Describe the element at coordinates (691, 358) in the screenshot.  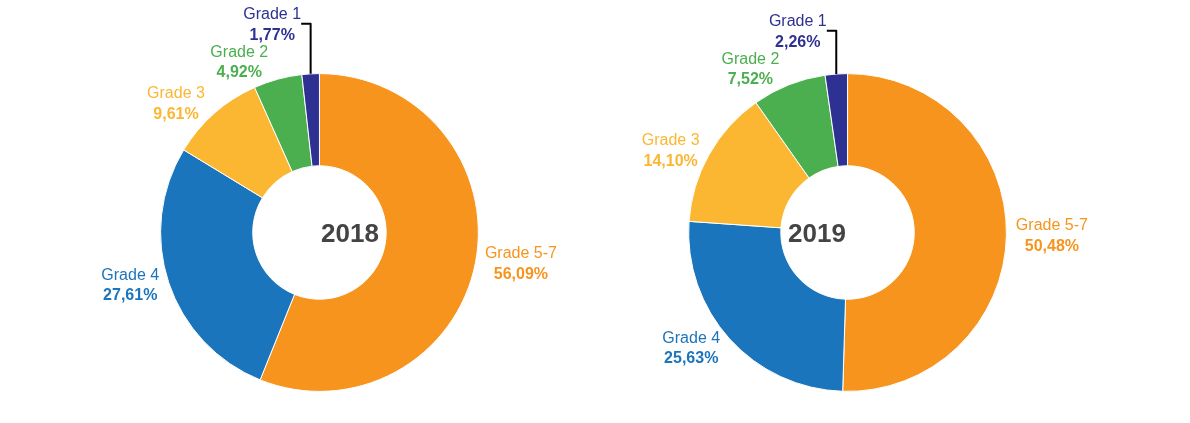
I see `data-label: 25,63%` at that location.